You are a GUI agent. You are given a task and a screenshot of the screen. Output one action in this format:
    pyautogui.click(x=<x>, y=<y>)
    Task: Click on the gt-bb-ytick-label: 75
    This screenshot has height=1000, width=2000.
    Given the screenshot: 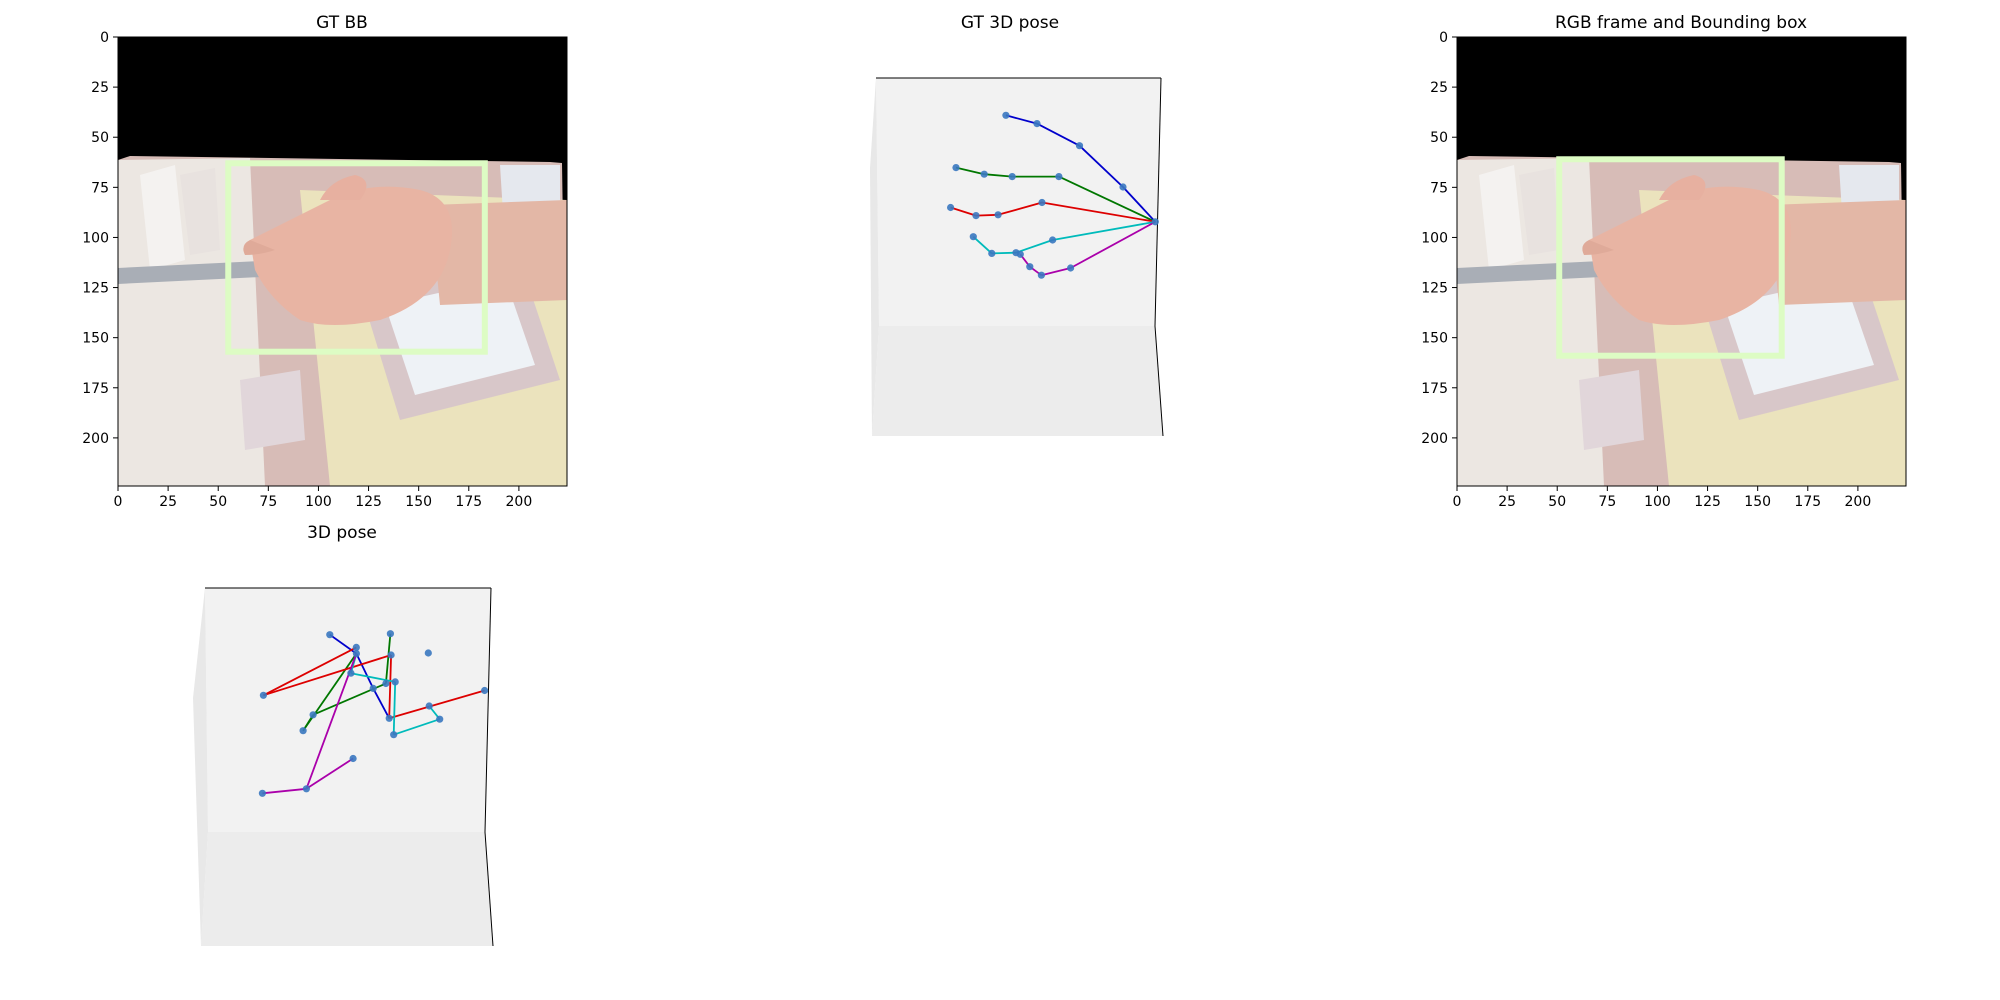 What is the action you would take?
    pyautogui.click(x=100, y=188)
    